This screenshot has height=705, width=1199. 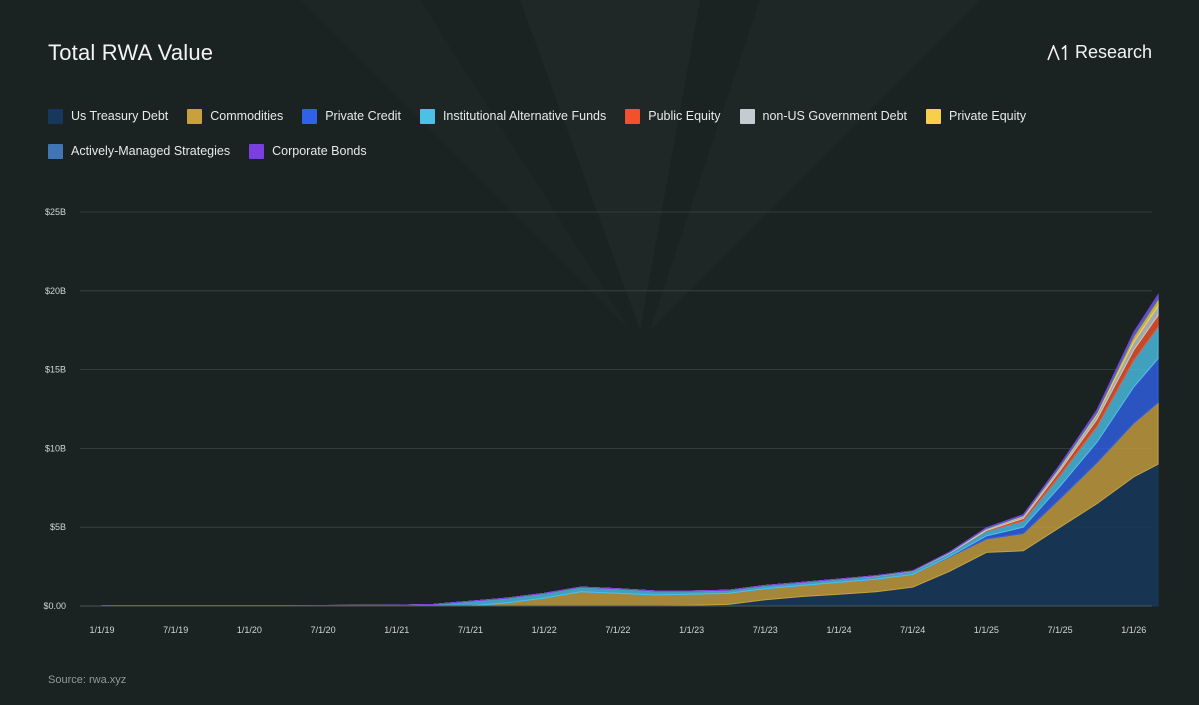 I want to click on legend-label: Actively-Managed Strategies, so click(x=151, y=151).